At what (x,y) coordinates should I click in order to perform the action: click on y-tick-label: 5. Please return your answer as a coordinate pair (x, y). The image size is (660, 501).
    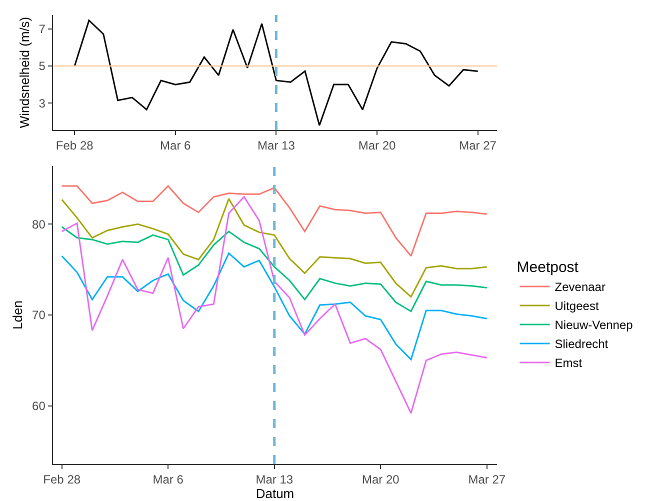
    Looking at the image, I should click on (42, 66).